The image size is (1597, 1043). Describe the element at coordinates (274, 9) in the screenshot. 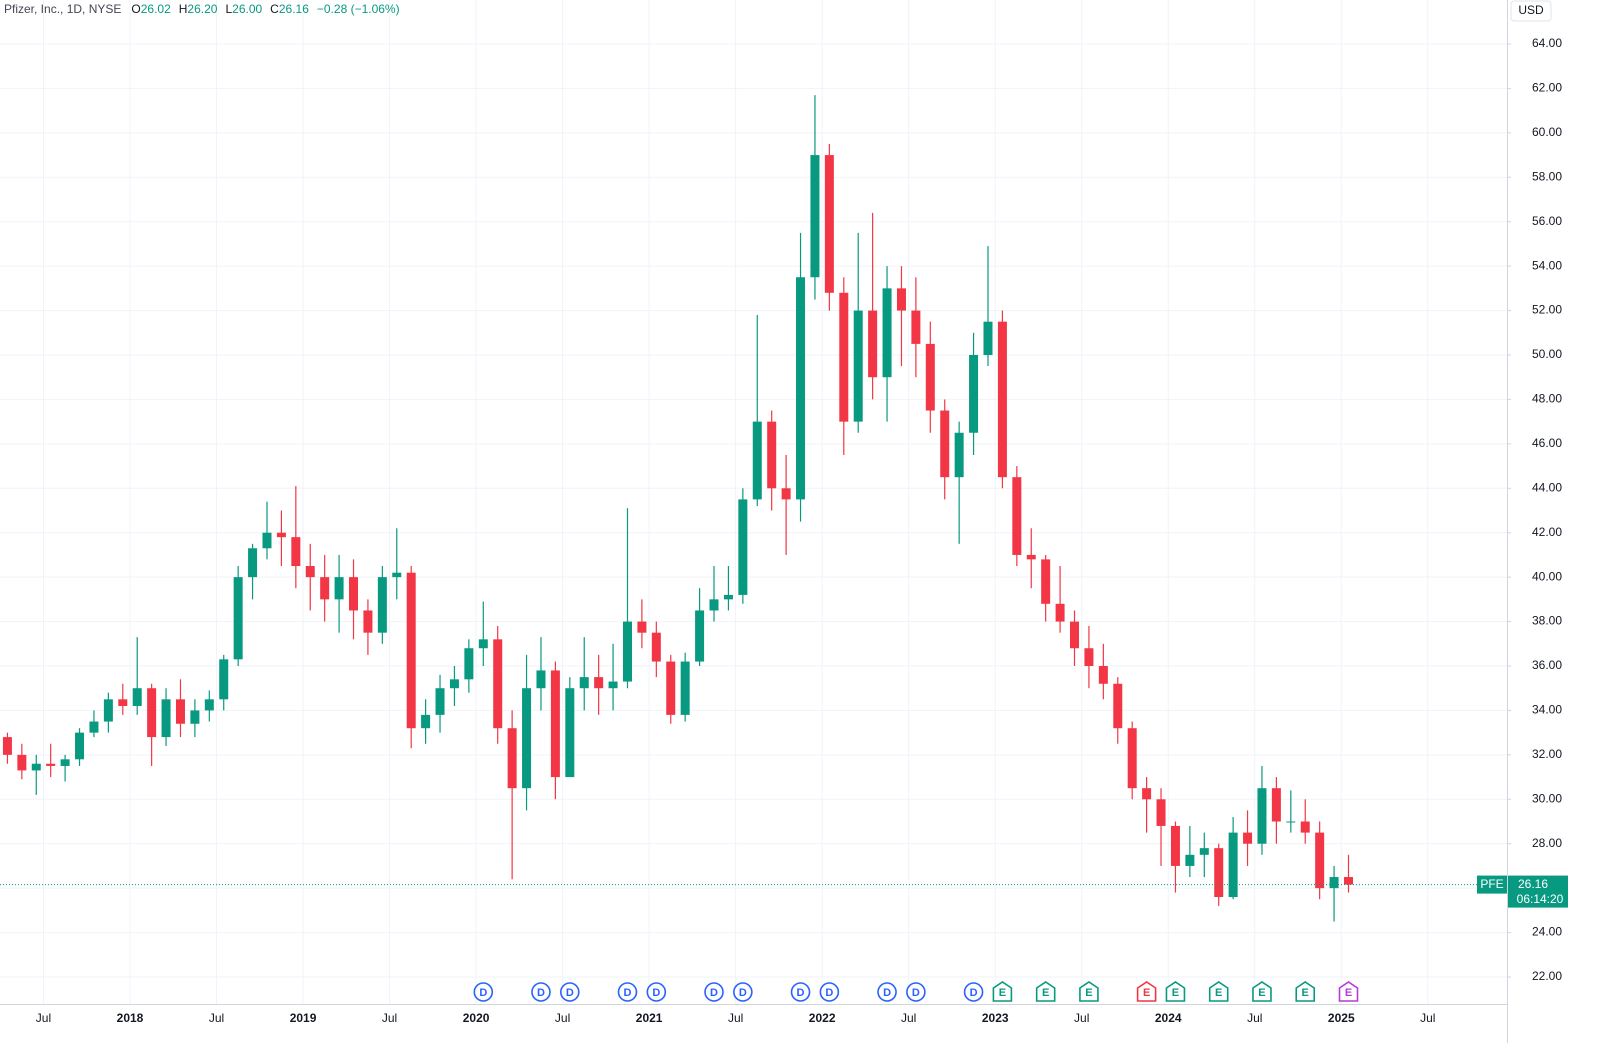

I see `legend-key: C` at that location.